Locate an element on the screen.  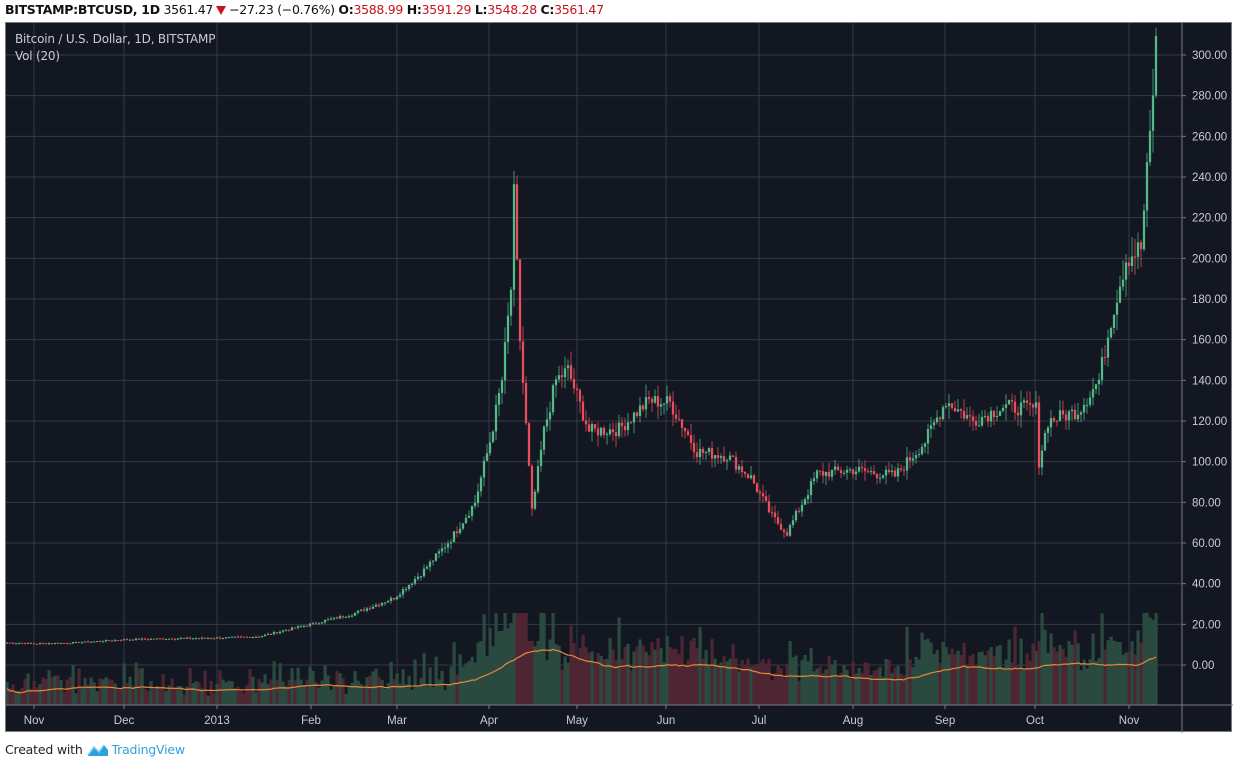
time-tick-label: Dec is located at coordinates (124, 721).